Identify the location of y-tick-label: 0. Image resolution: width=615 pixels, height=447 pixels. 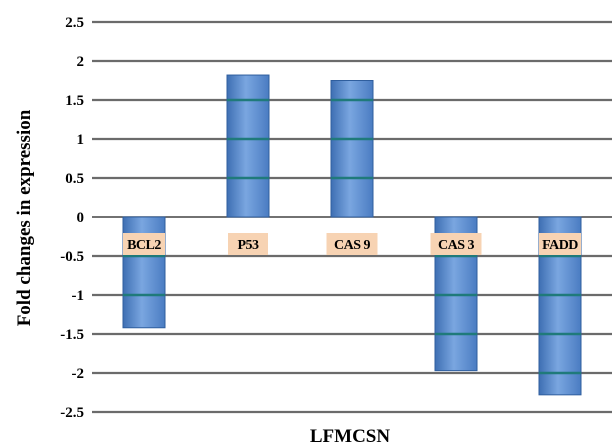
(81, 218).